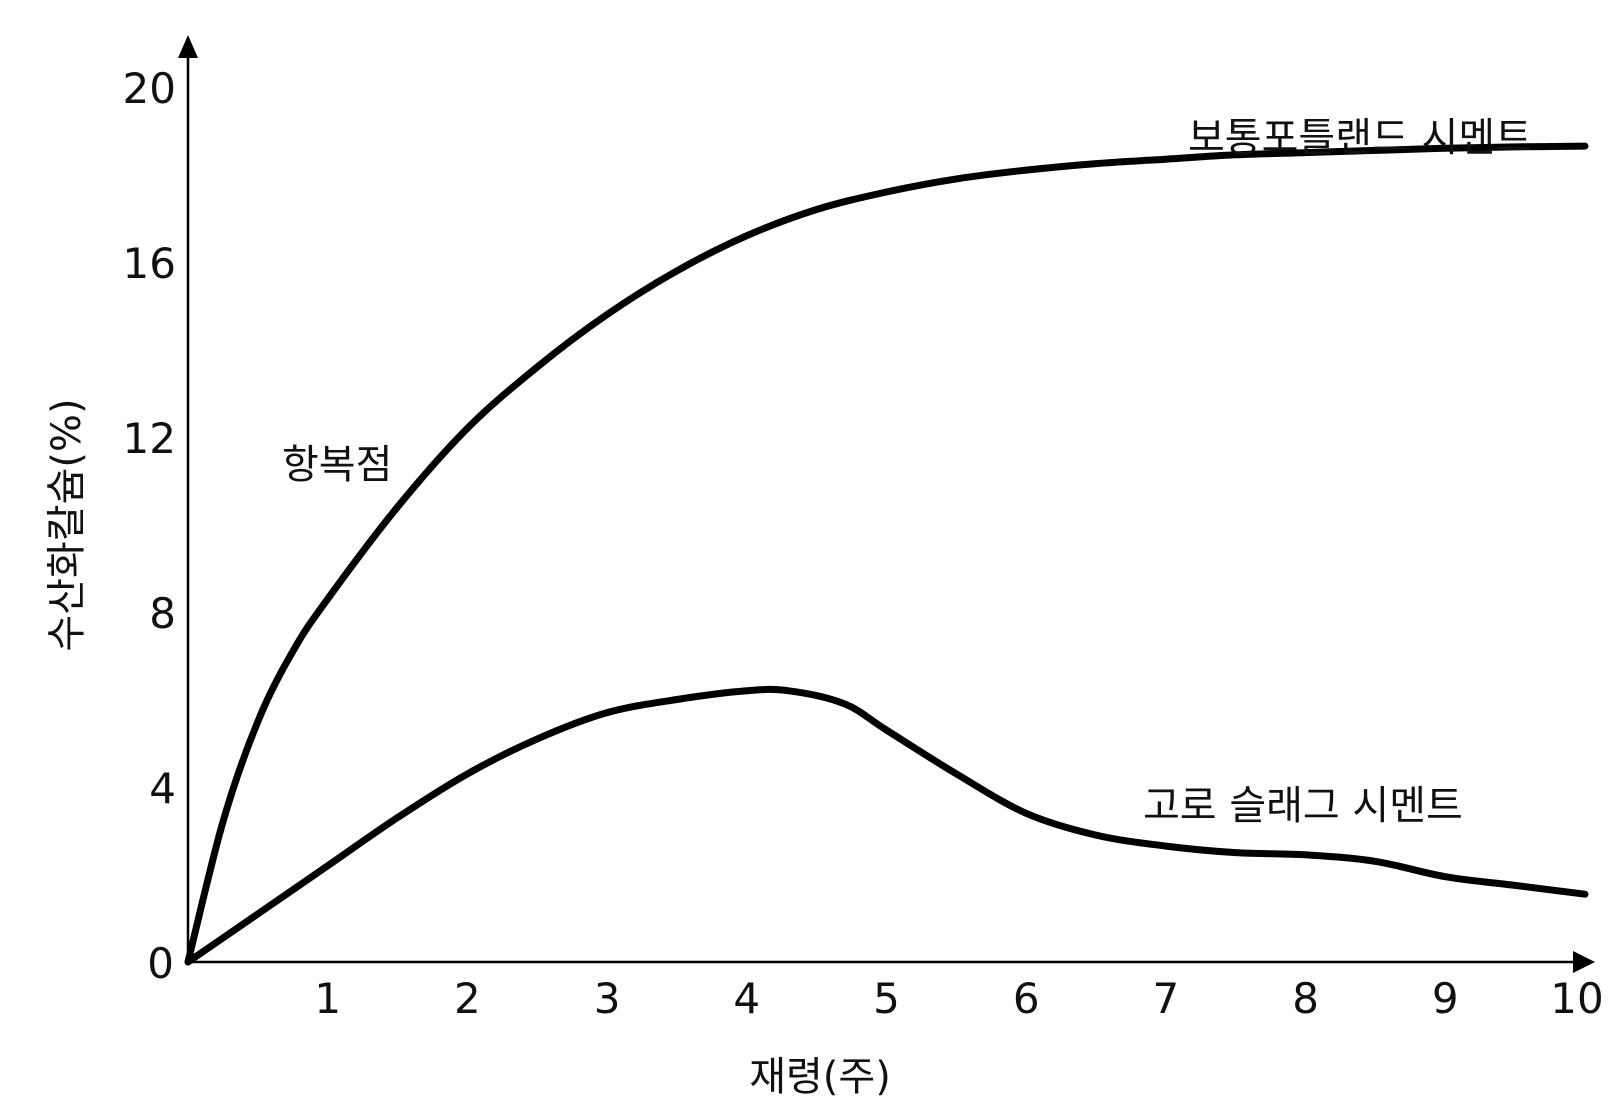  Describe the element at coordinates (149, 88) in the screenshot. I see `y-tick-label: 20` at that location.